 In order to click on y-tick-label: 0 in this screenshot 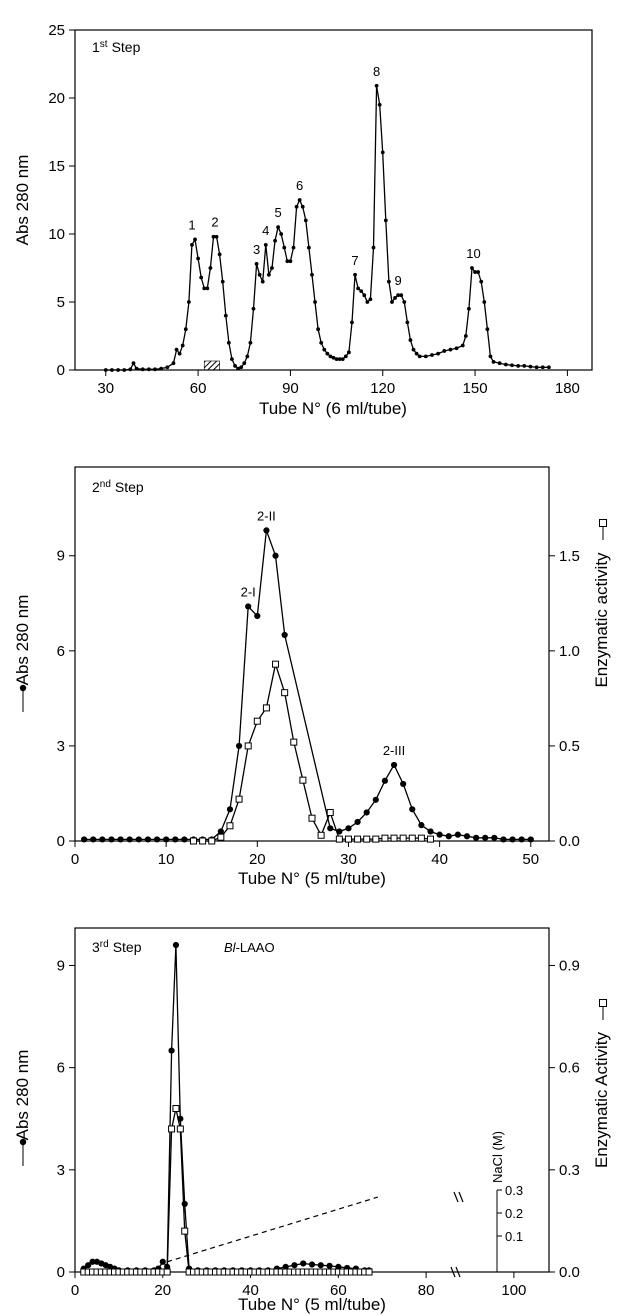, I will do `click(61, 841)`.